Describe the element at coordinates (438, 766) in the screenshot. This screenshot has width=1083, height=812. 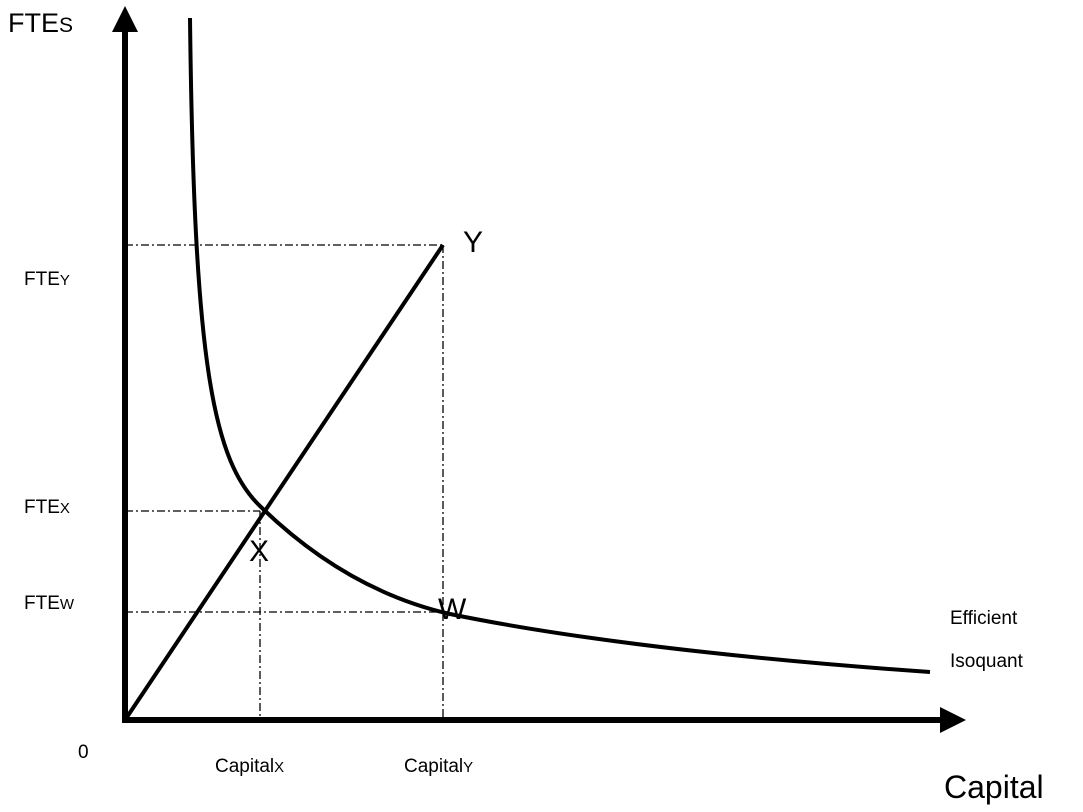
I see `x-tick-label: CapitalY` at that location.